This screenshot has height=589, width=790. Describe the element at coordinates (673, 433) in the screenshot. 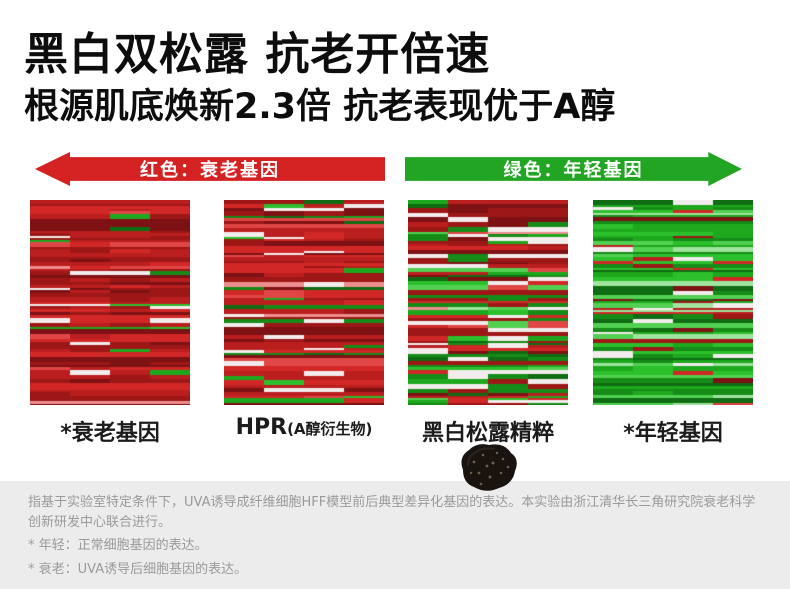

I see `panel-label-young-genes: *年轻基因` at that location.